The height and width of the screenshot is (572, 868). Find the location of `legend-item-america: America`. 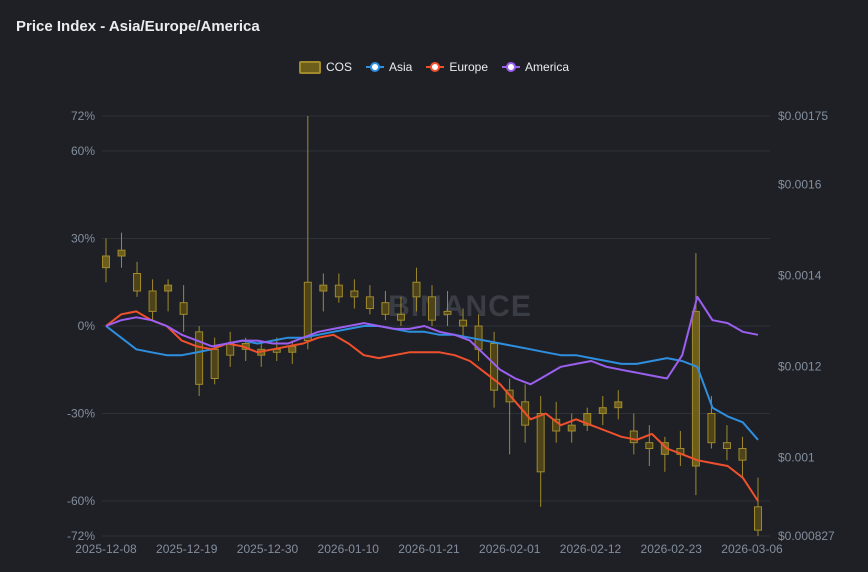

legend-item-america: America is located at coordinates (535, 67).